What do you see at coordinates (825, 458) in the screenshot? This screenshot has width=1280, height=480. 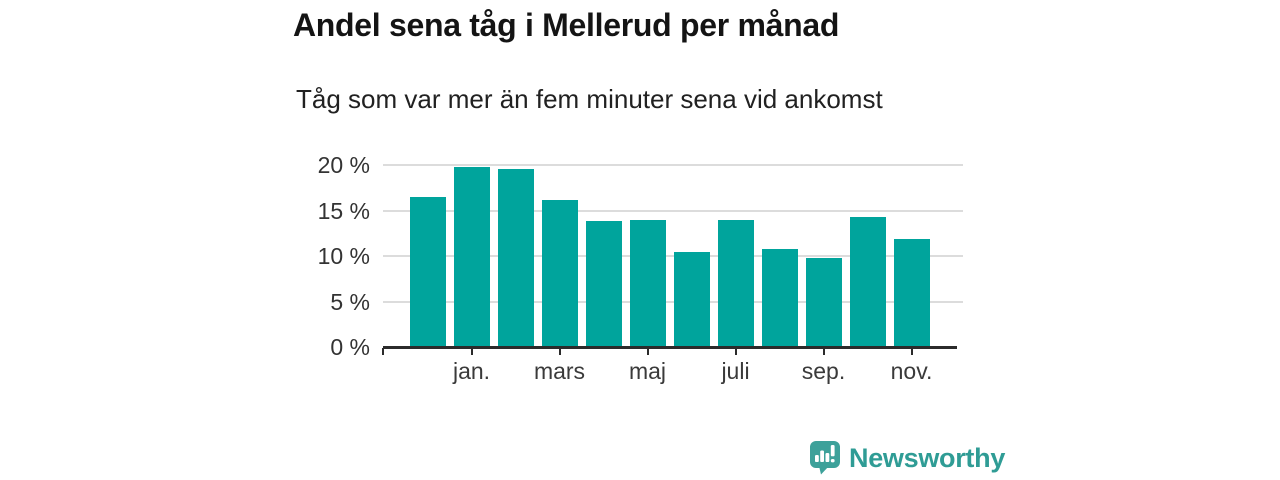 I see `newsworthy-icon` at bounding box center [825, 458].